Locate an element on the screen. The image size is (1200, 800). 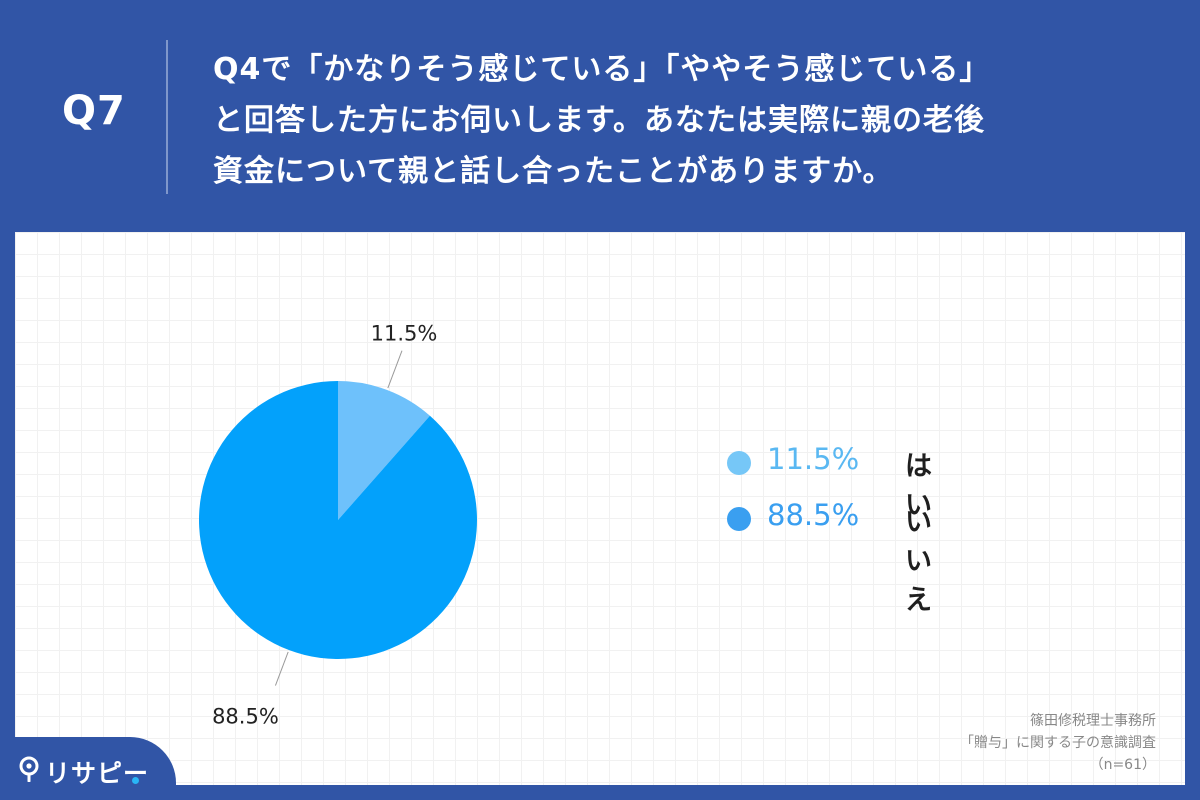
legend-dot-no is located at coordinates (739, 519).